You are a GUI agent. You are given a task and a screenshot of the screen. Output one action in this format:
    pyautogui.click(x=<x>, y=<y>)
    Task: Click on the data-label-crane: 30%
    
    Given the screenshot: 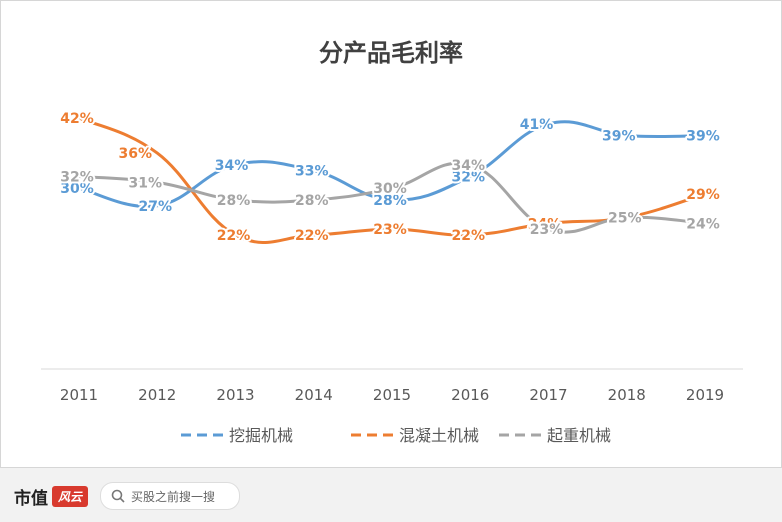 What is the action you would take?
    pyautogui.click(x=390, y=189)
    